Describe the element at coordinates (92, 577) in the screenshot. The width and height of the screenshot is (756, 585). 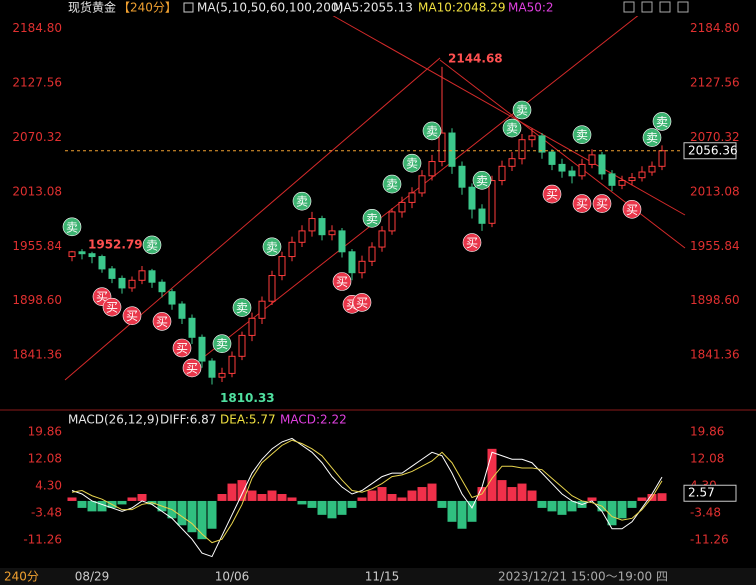
I see `x-tick-label: 08/29` at that location.